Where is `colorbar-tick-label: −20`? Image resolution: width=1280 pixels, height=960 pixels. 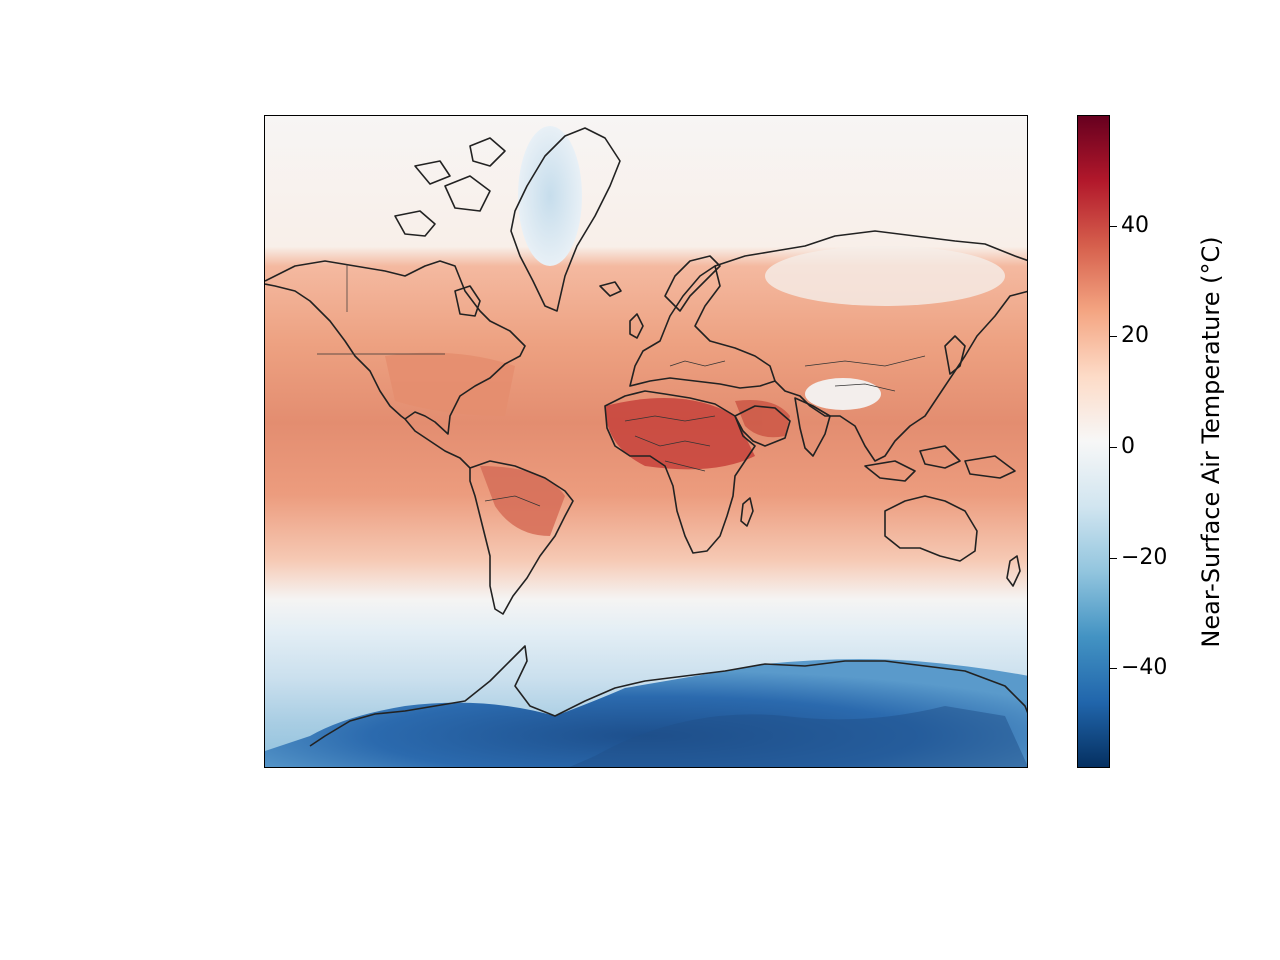 colorbar-tick-label: −20 is located at coordinates (1144, 557).